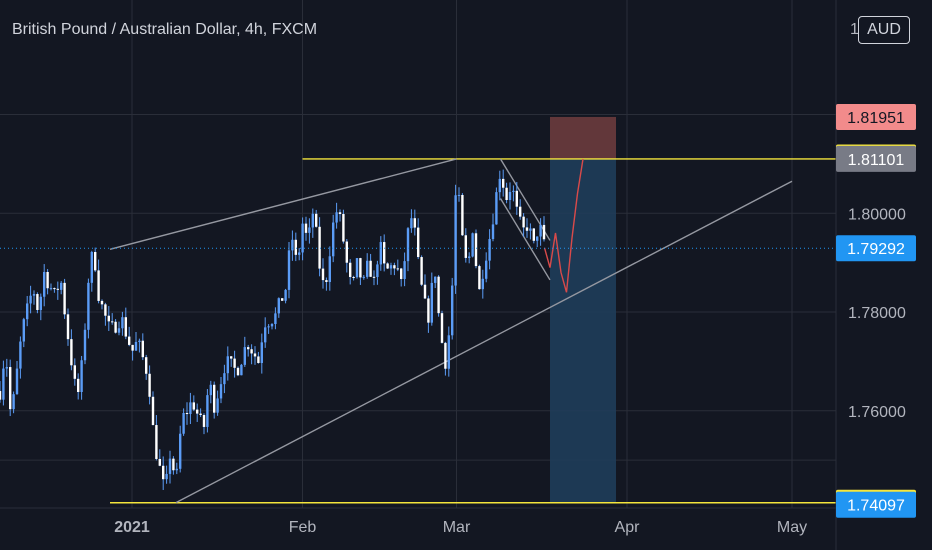  Describe the element at coordinates (303, 527) in the screenshot. I see `time-tick-label: Feb` at that location.